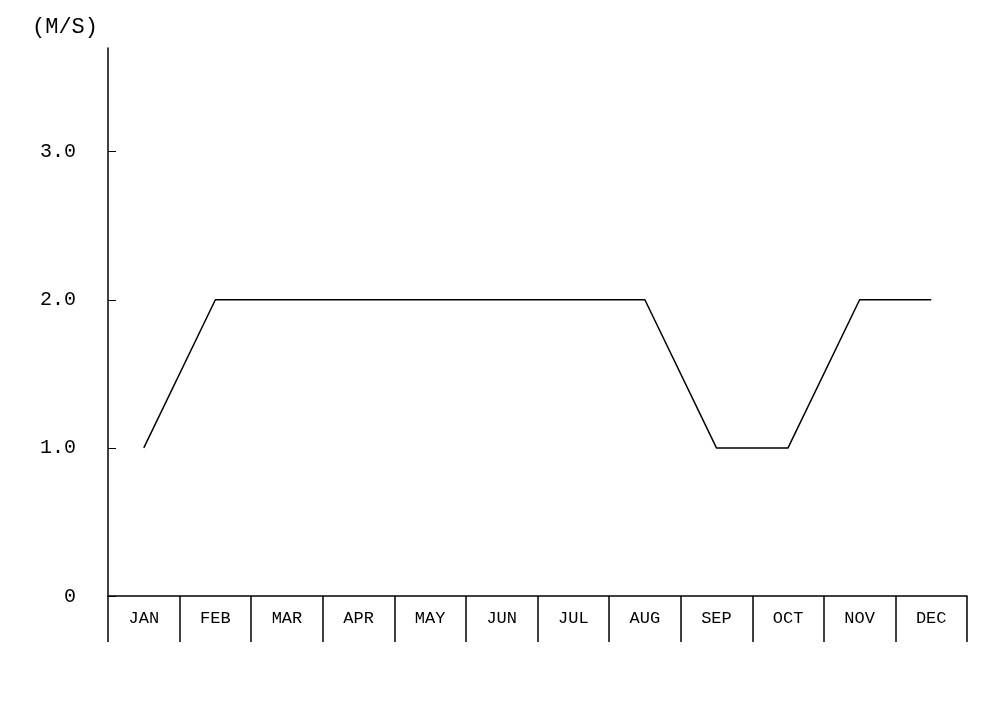 This screenshot has height=706, width=1008. Describe the element at coordinates (716, 618) in the screenshot. I see `x-tick-label: SEP` at that location.